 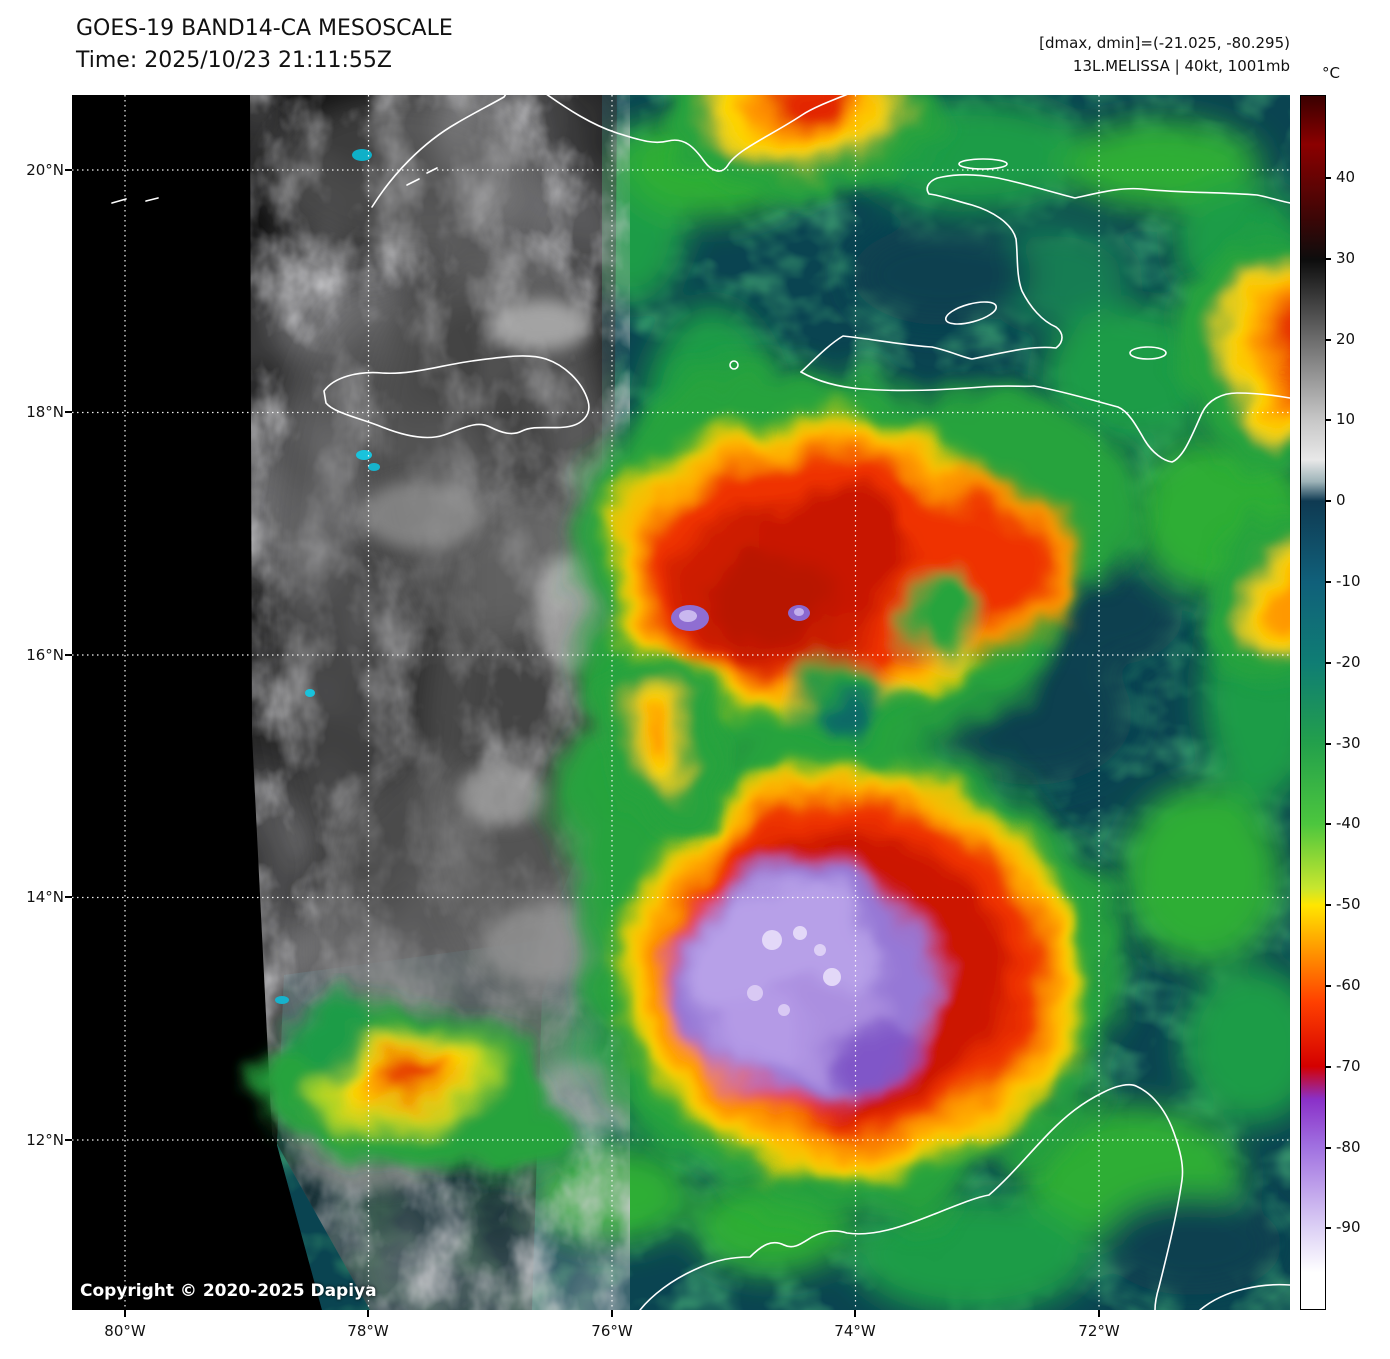 I want to click on coastline-cuba-east, so click(x=697, y=133).